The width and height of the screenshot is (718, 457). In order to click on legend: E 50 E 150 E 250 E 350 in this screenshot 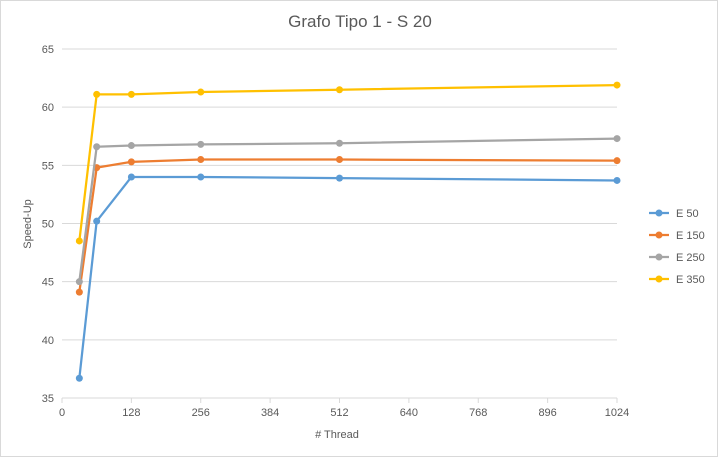, I will do `click(677, 247)`.